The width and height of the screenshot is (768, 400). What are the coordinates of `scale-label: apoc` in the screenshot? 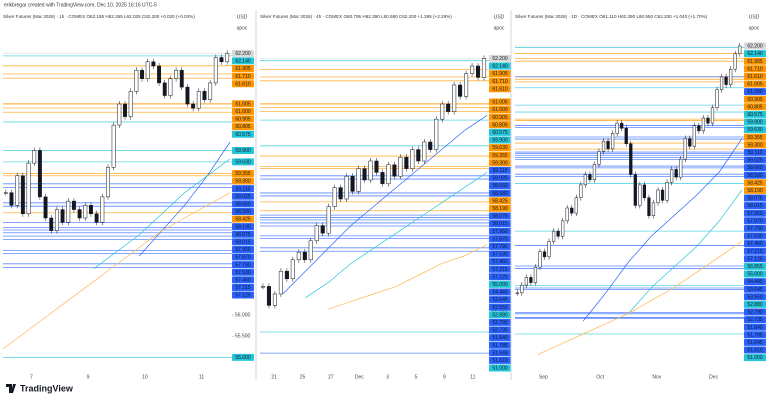 It's located at (242, 28).